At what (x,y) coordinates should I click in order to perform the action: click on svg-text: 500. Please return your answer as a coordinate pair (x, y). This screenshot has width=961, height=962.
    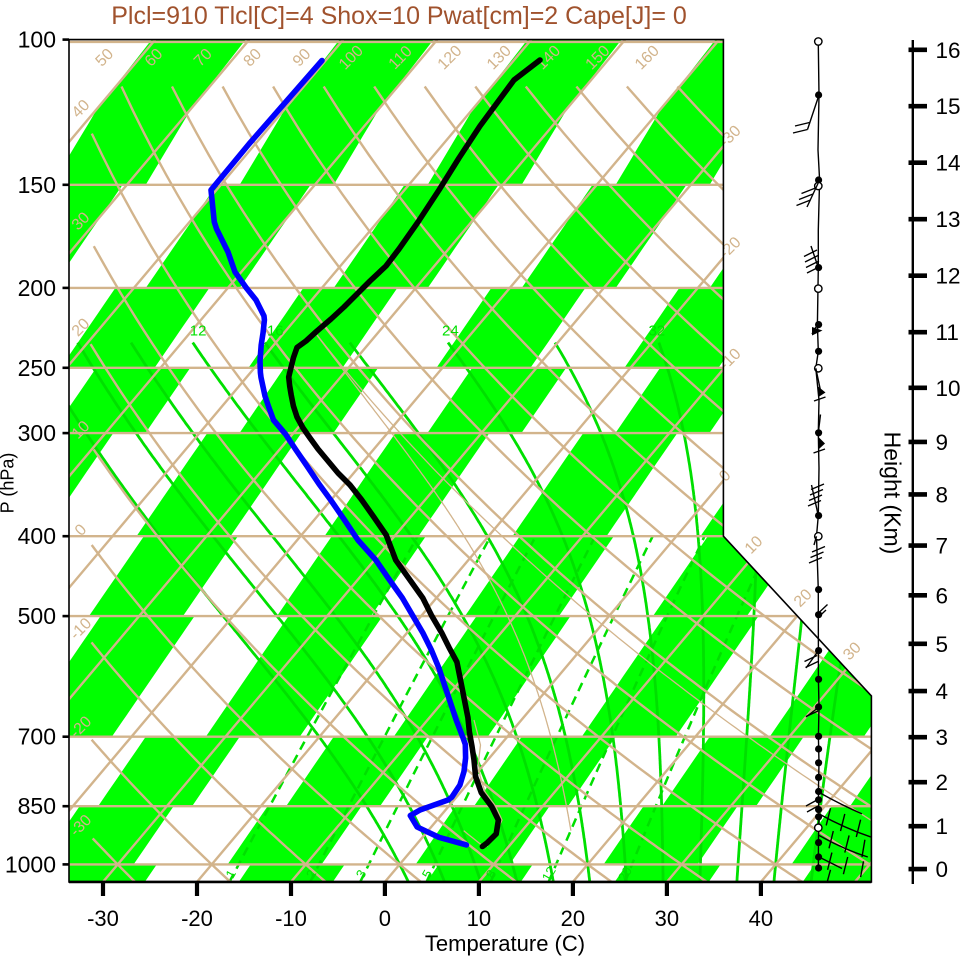
    Looking at the image, I should click on (37, 616).